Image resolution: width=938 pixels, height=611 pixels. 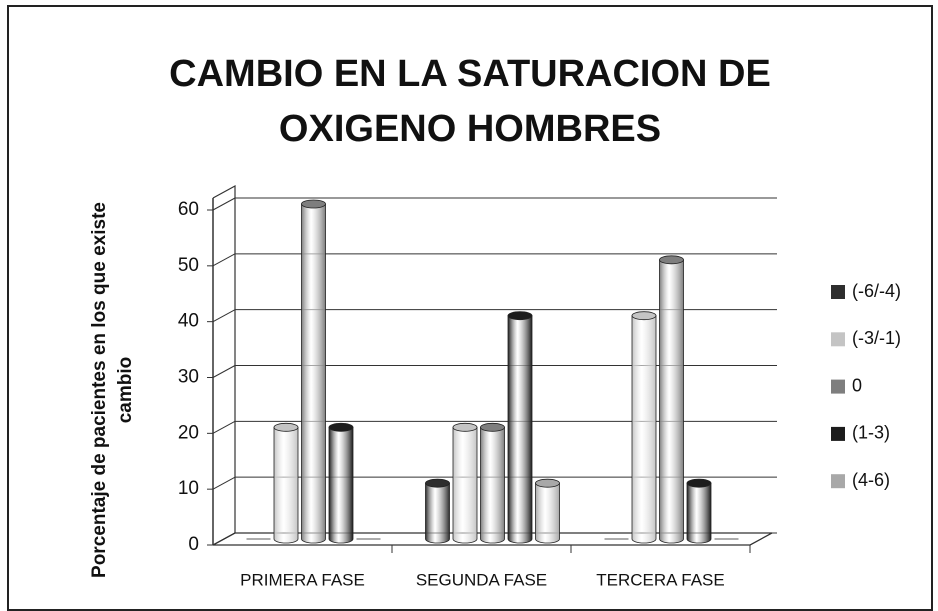 I want to click on side-wall, so click(x=224, y=365).